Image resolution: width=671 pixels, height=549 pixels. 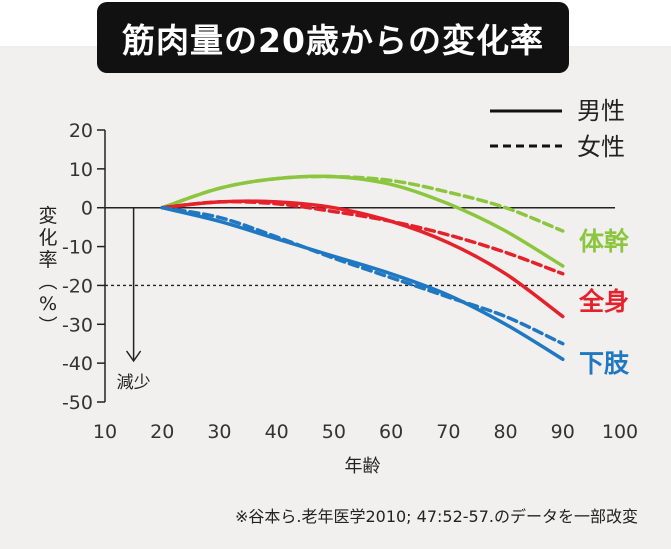 I want to click on x-axis-label: 年齢, so click(x=363, y=466).